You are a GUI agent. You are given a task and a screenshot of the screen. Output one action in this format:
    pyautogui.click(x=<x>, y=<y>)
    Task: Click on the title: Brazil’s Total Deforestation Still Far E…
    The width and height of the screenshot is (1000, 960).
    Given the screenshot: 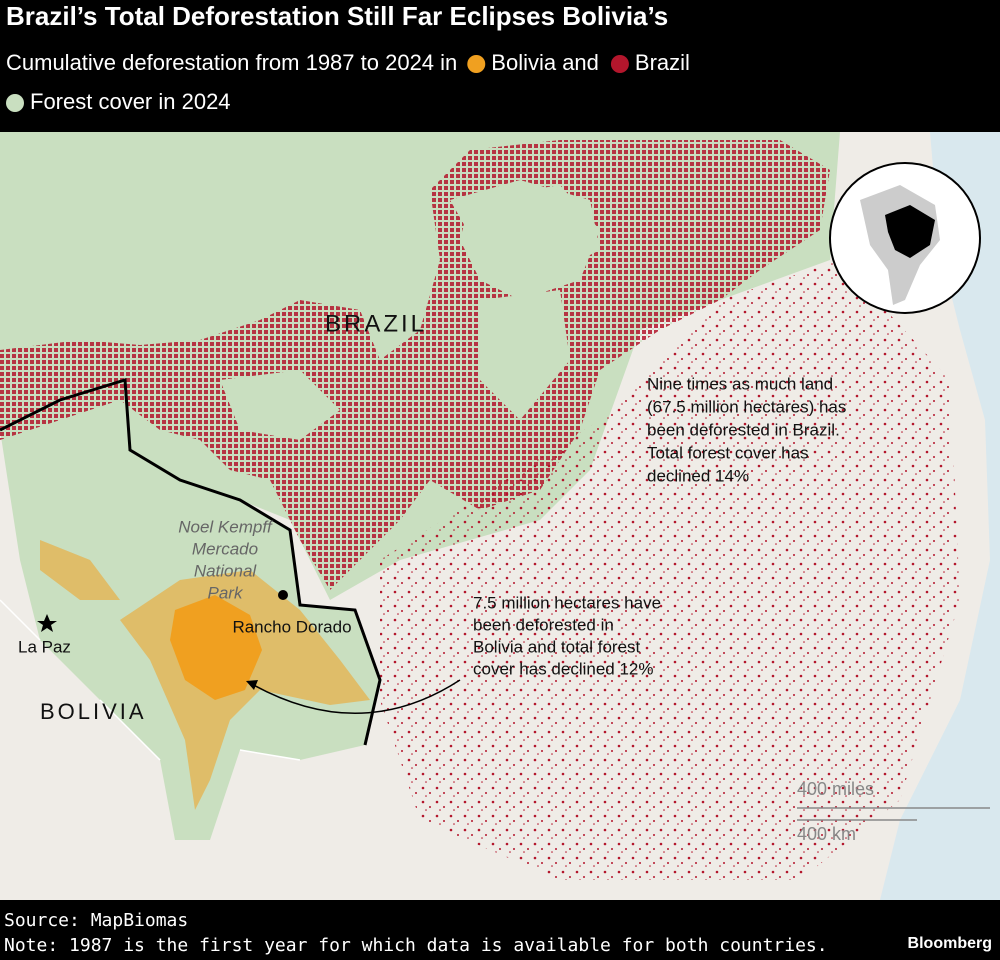 What is the action you would take?
    pyautogui.click(x=337, y=16)
    